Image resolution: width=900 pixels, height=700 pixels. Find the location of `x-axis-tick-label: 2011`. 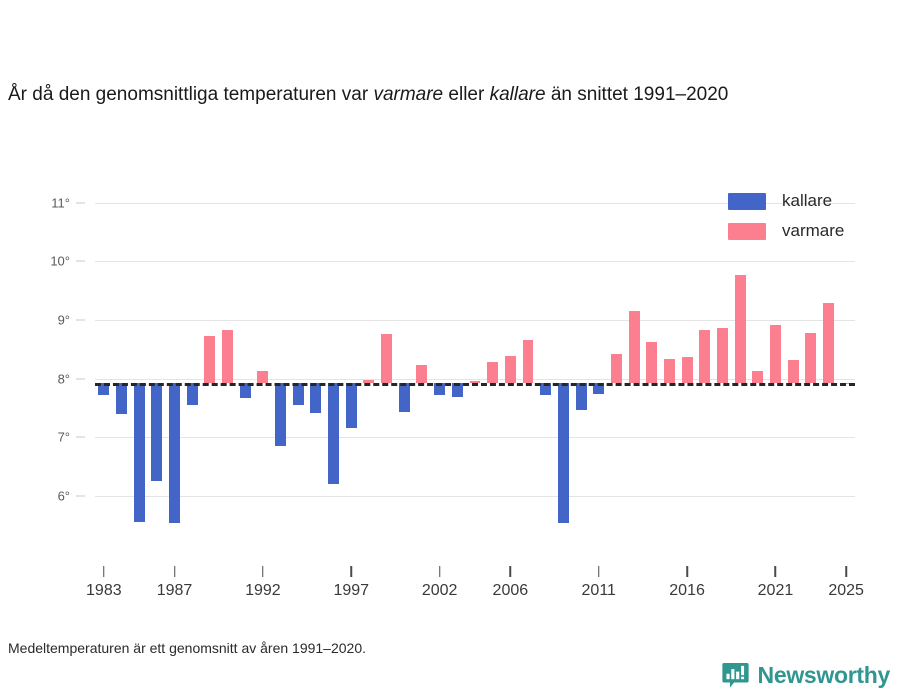

x-axis-tick-label: 2011 is located at coordinates (598, 590).